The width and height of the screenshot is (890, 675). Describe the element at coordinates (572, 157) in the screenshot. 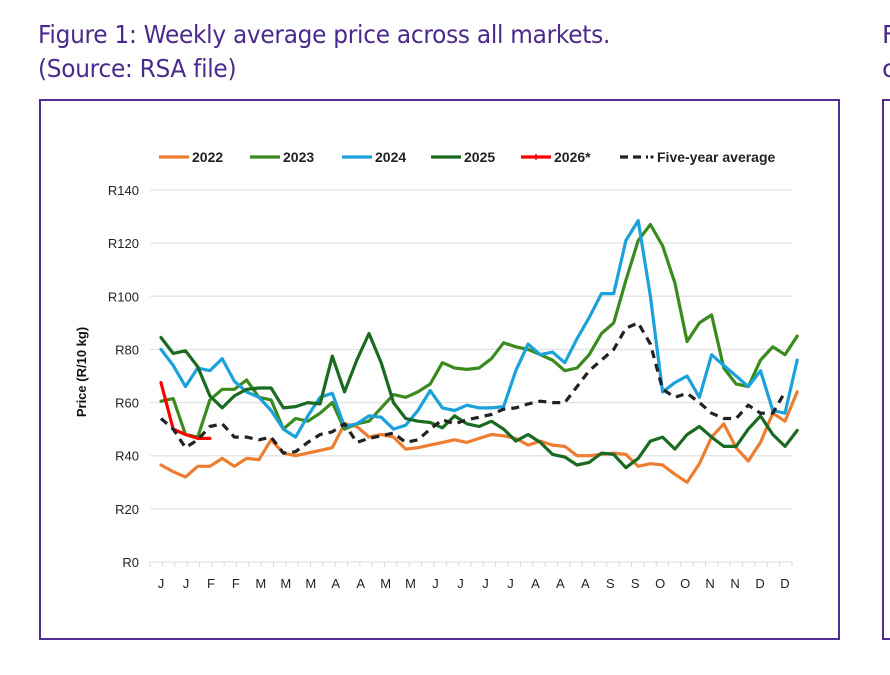

I see `legend-label: 2026*` at that location.